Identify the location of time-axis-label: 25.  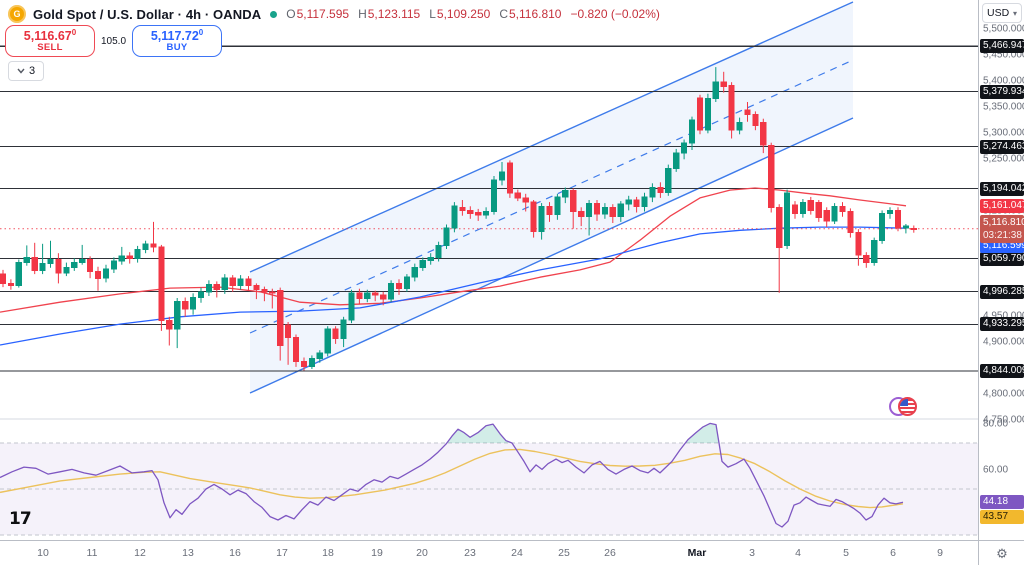
(564, 553).